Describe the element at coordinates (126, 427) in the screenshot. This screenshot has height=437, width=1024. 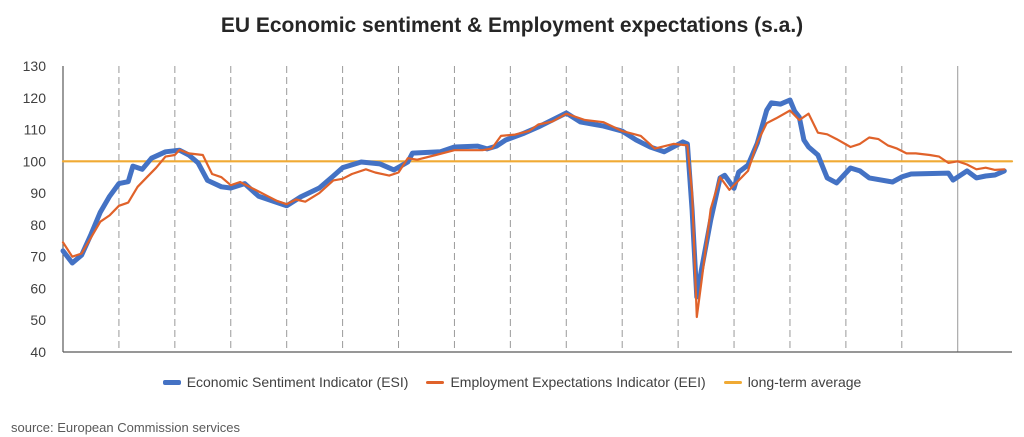
I see `source-note: source: European Commission services` at that location.